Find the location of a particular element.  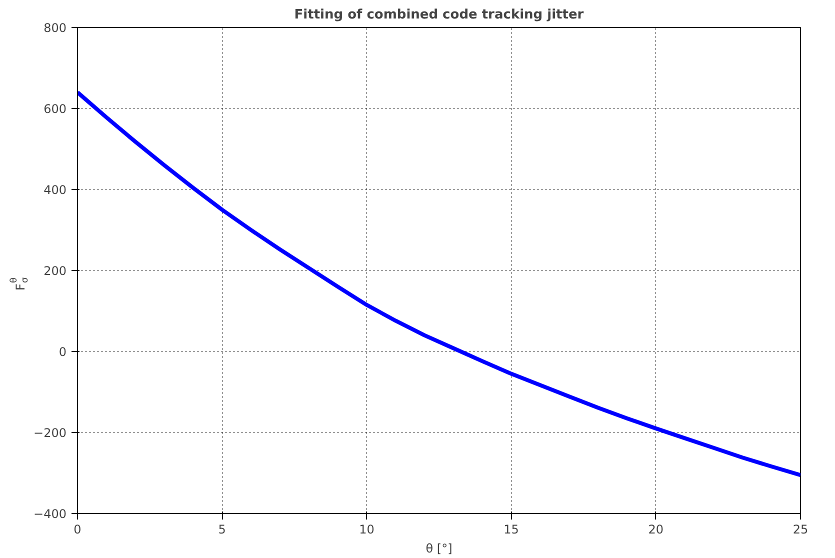

y-tick-label: 400 is located at coordinates (55, 190).